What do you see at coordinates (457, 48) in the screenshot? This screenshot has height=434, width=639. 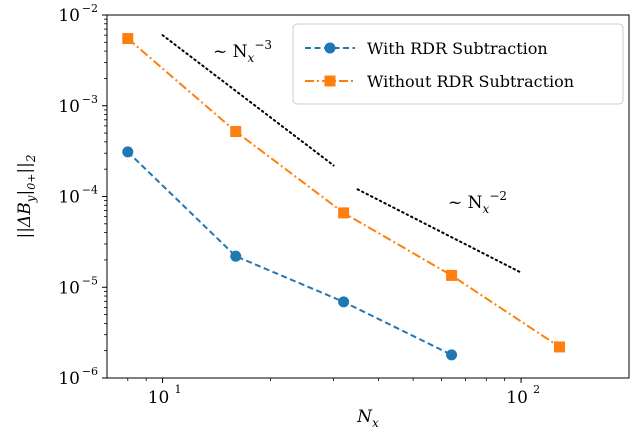 I see `legend-label: With RDR Subtraction` at bounding box center [457, 48].